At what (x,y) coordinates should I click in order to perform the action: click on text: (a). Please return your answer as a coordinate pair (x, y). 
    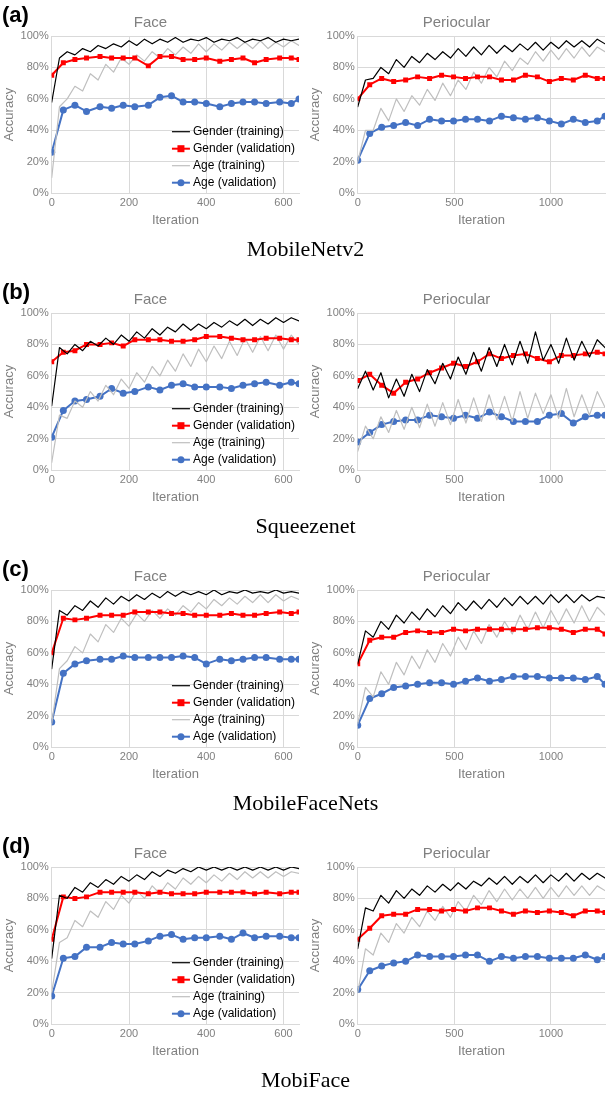
    Looking at the image, I should click on (15, 15).